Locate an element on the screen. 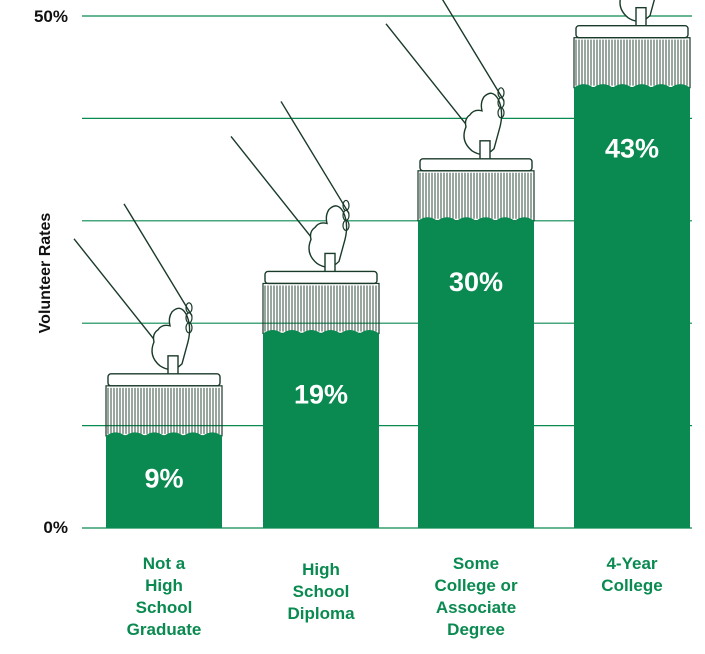  category-label: High School Diploma is located at coordinates (321, 591).